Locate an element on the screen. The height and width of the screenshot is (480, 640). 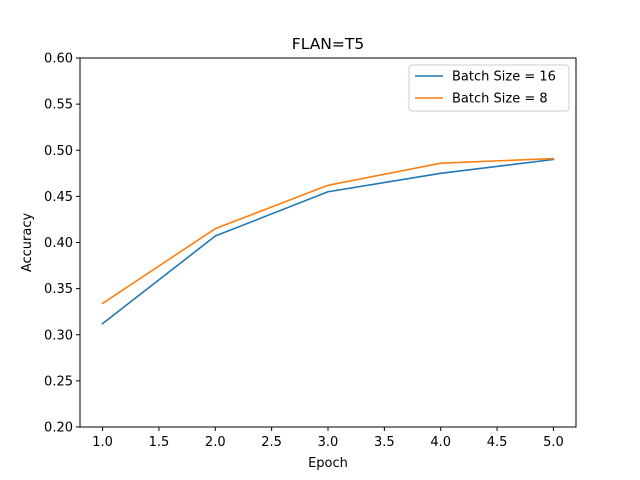
y-tick-label: 0.50 is located at coordinates (58, 151).